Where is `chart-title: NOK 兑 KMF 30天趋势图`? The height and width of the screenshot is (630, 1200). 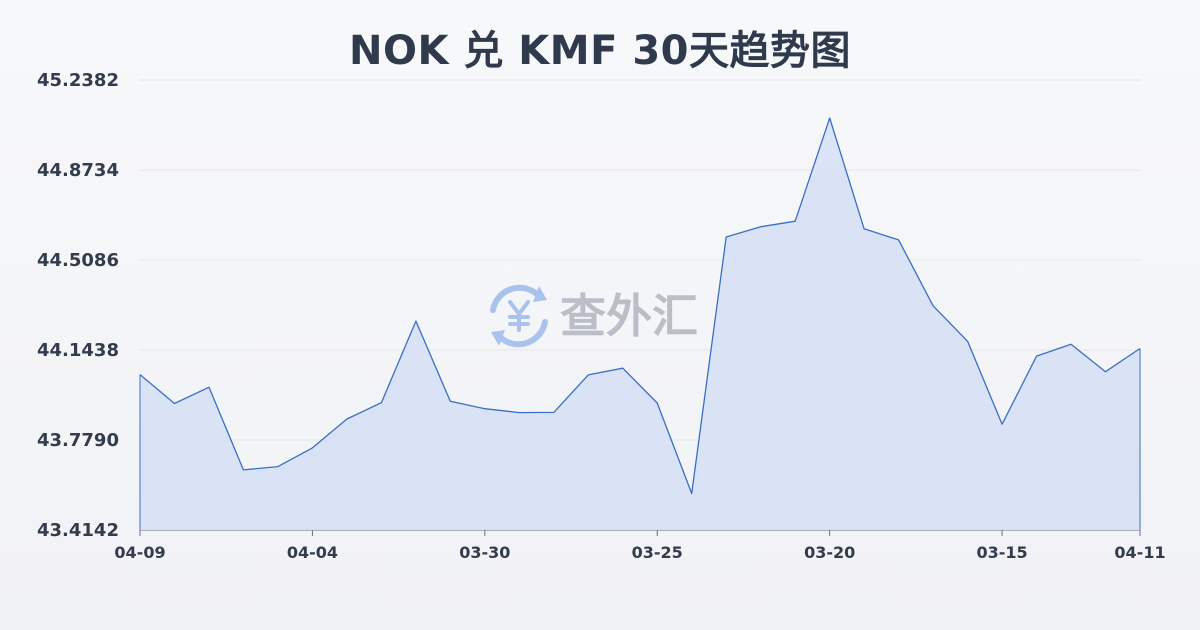 chart-title: NOK 兑 KMF 30天趋势图 is located at coordinates (600, 51).